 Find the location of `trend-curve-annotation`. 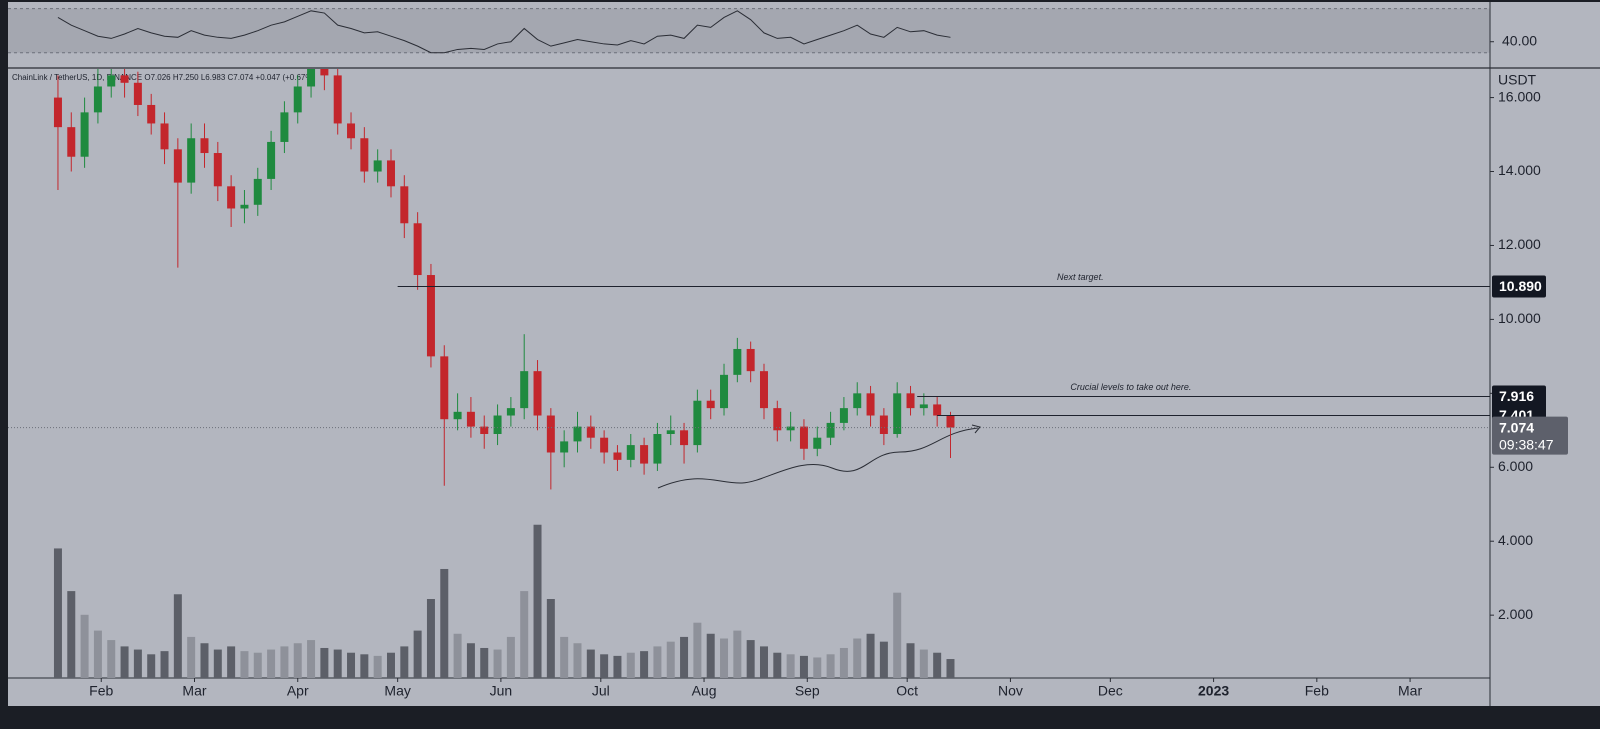

trend-curve-annotation is located at coordinates (818, 458).